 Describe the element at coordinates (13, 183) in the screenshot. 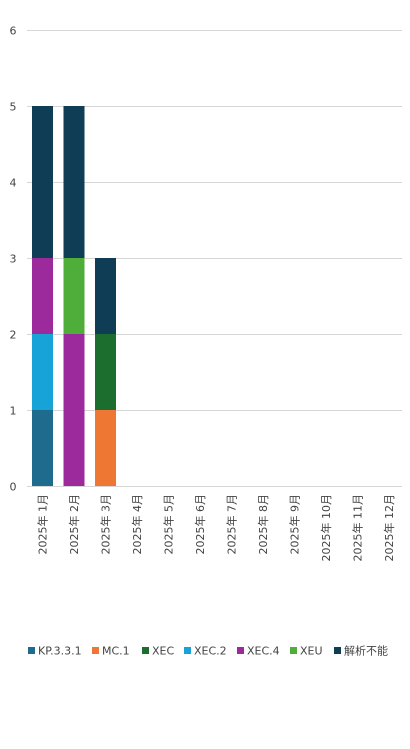

I see `y-tick-label: 4` at that location.